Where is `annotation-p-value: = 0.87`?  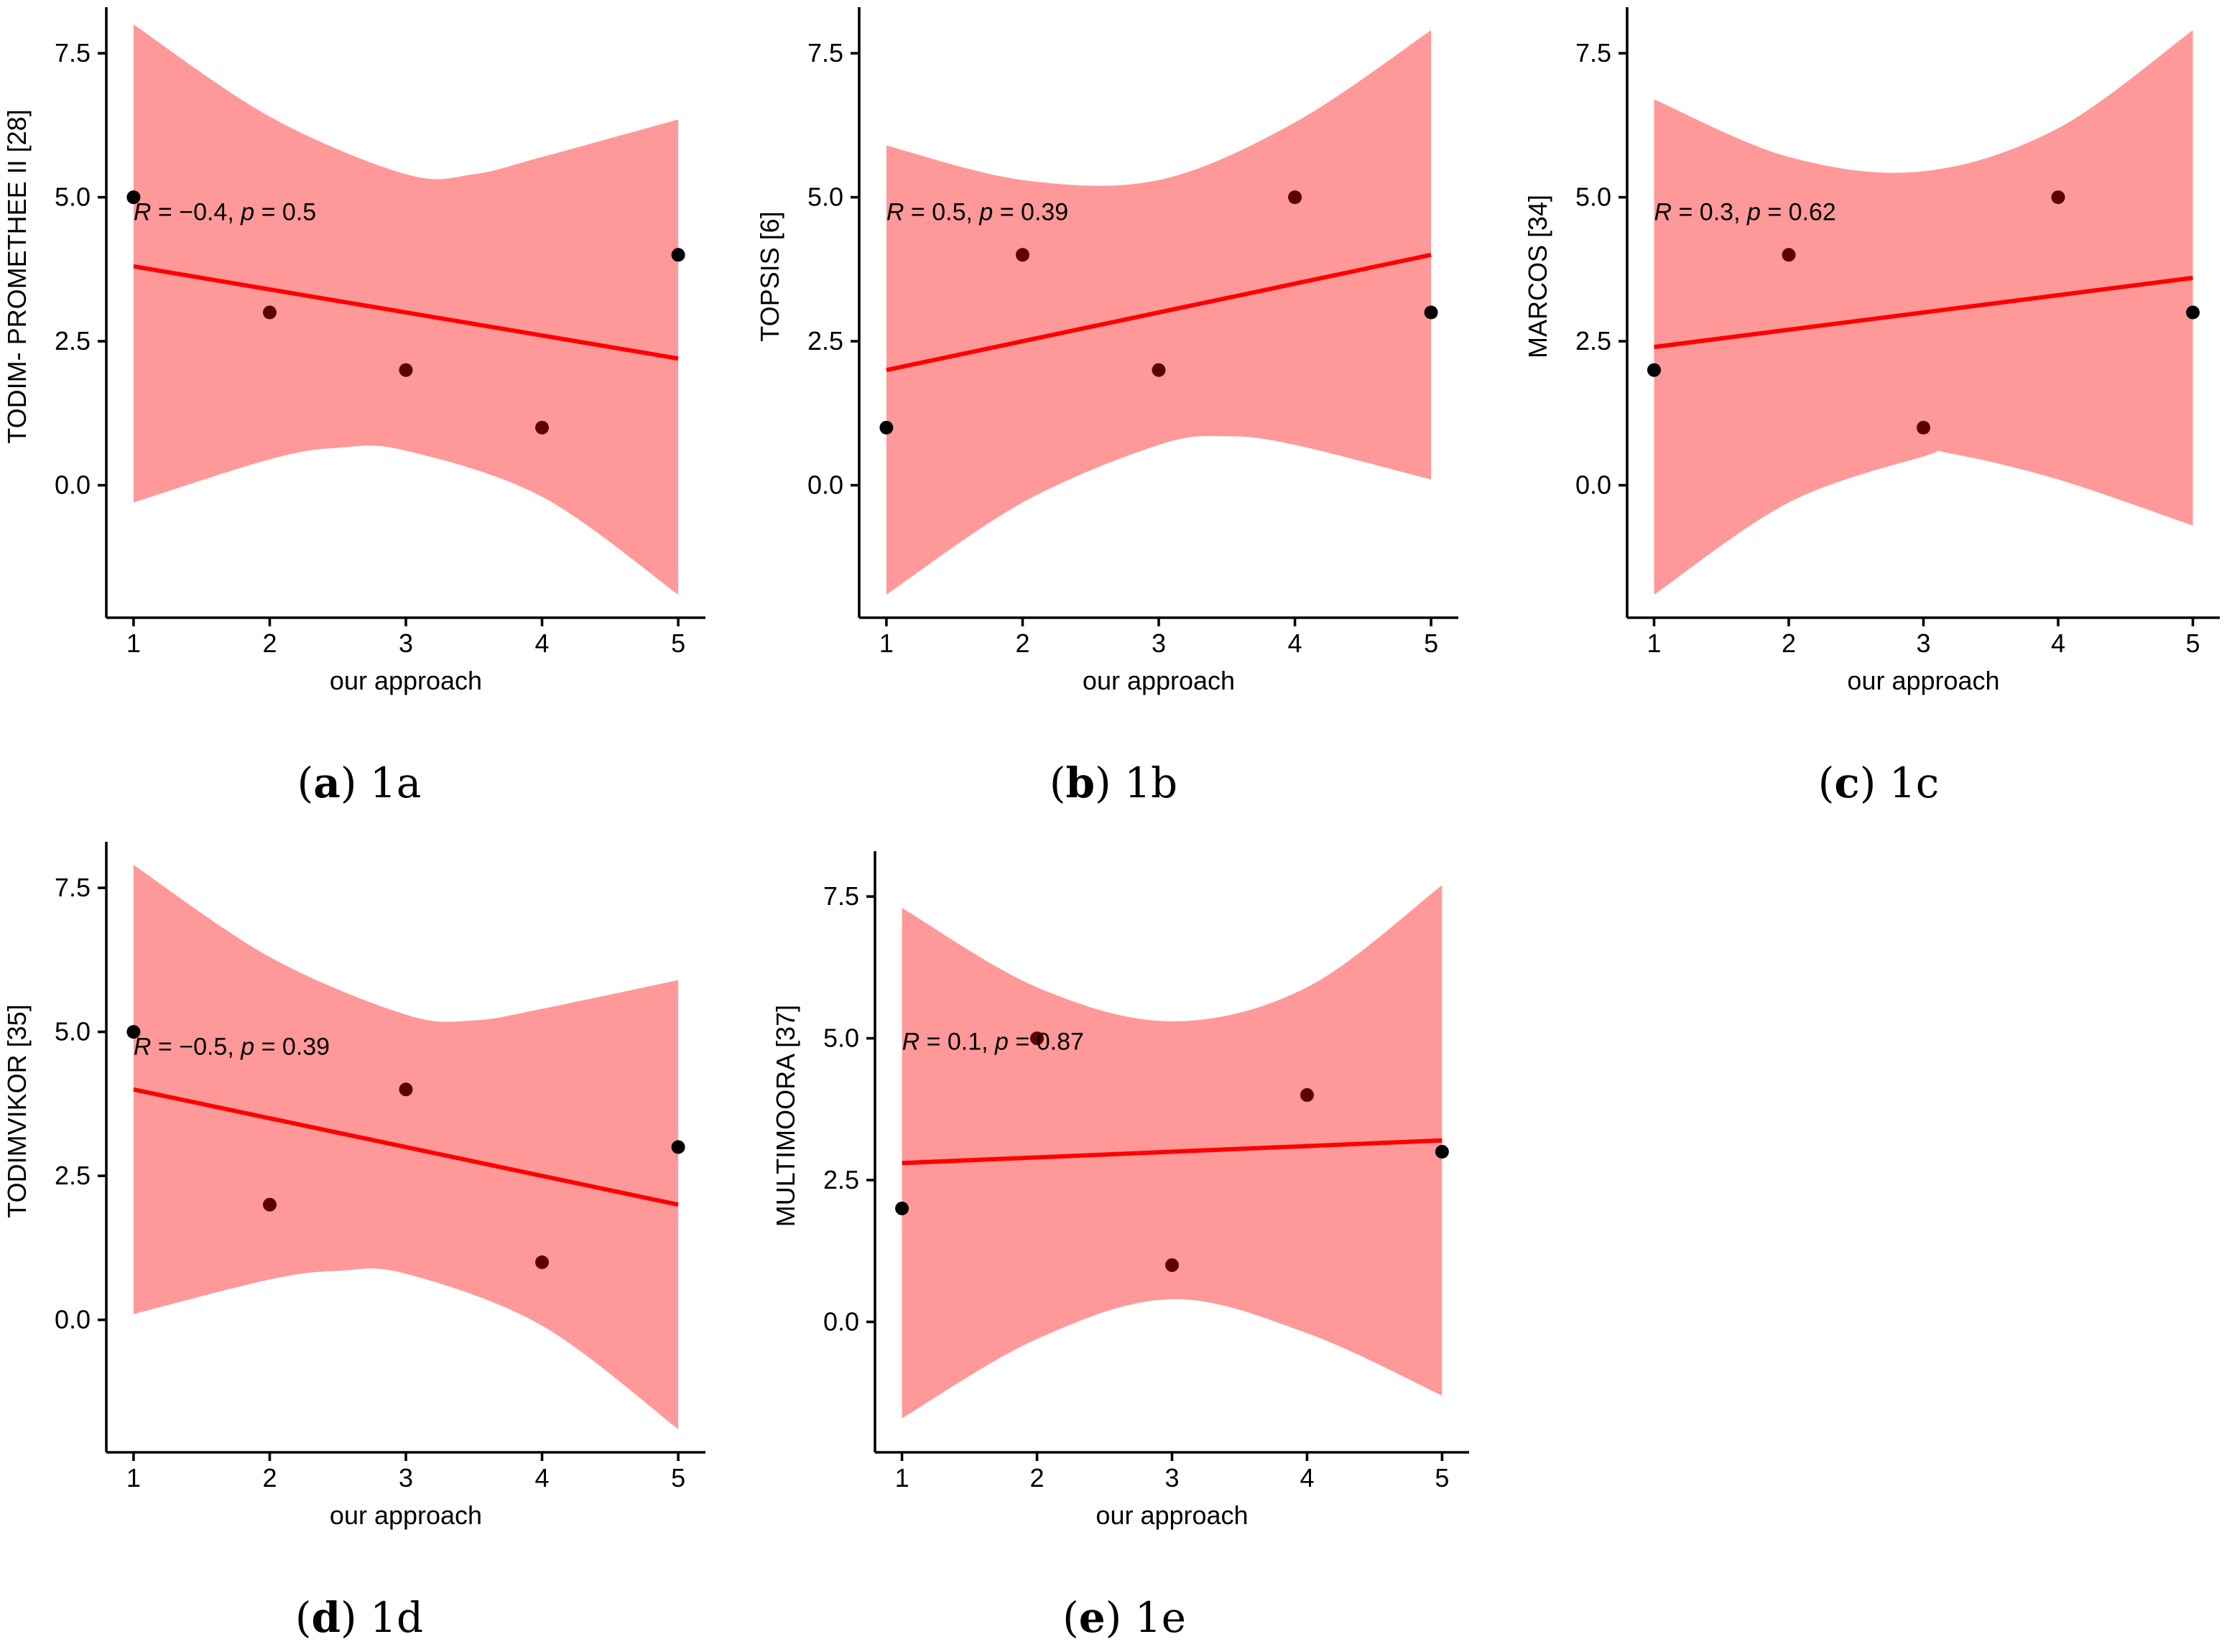
annotation-p-value: = 0.87 is located at coordinates (1046, 1042).